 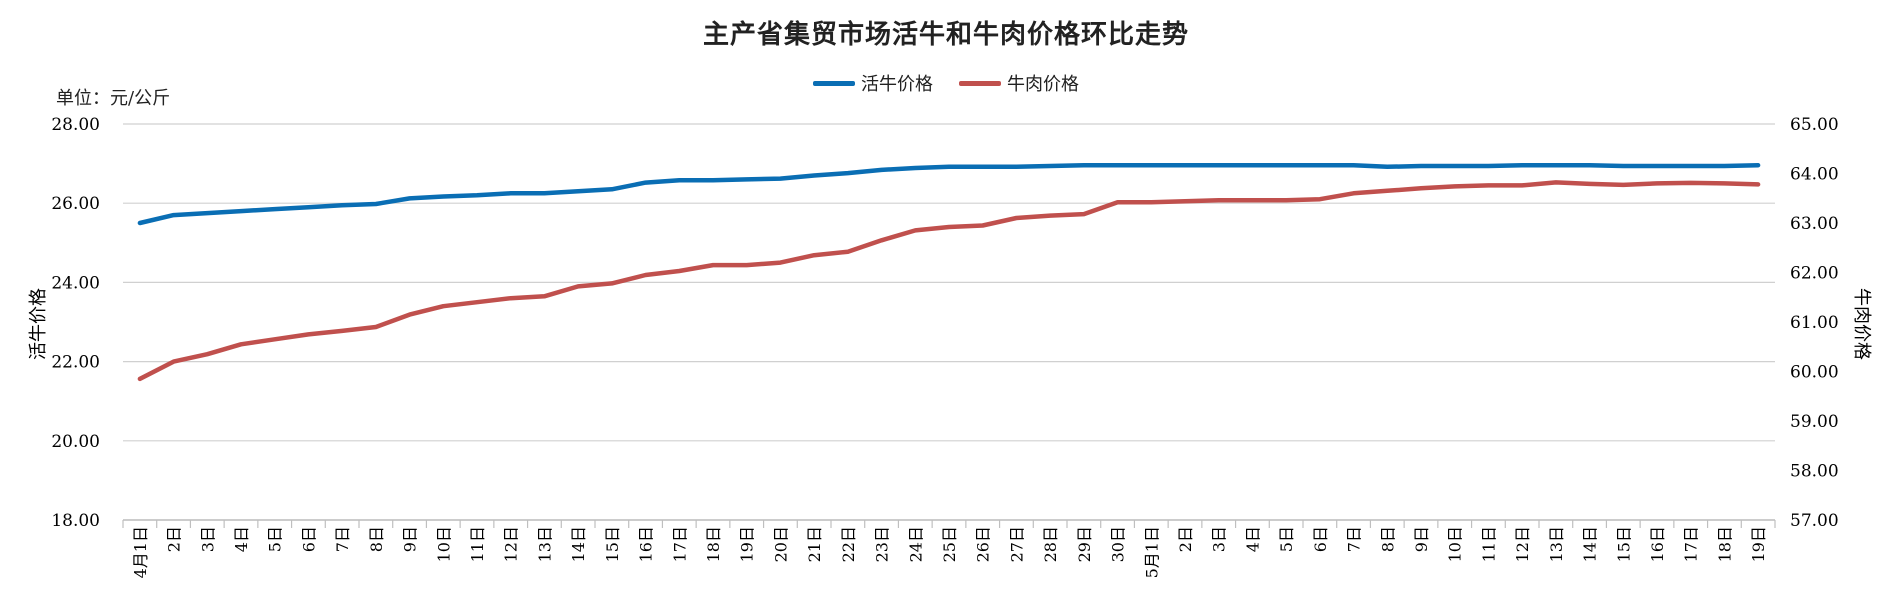 I want to click on left-axis-ticks: 18.00 20.00 22.00 24.00 26.00 28.00, so click(x=75, y=323).